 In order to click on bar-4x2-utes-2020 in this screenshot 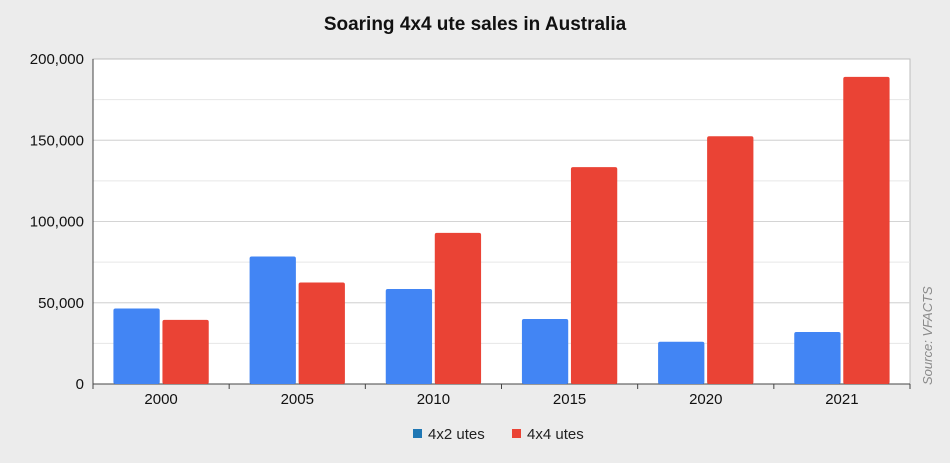, I will do `click(681, 362)`.